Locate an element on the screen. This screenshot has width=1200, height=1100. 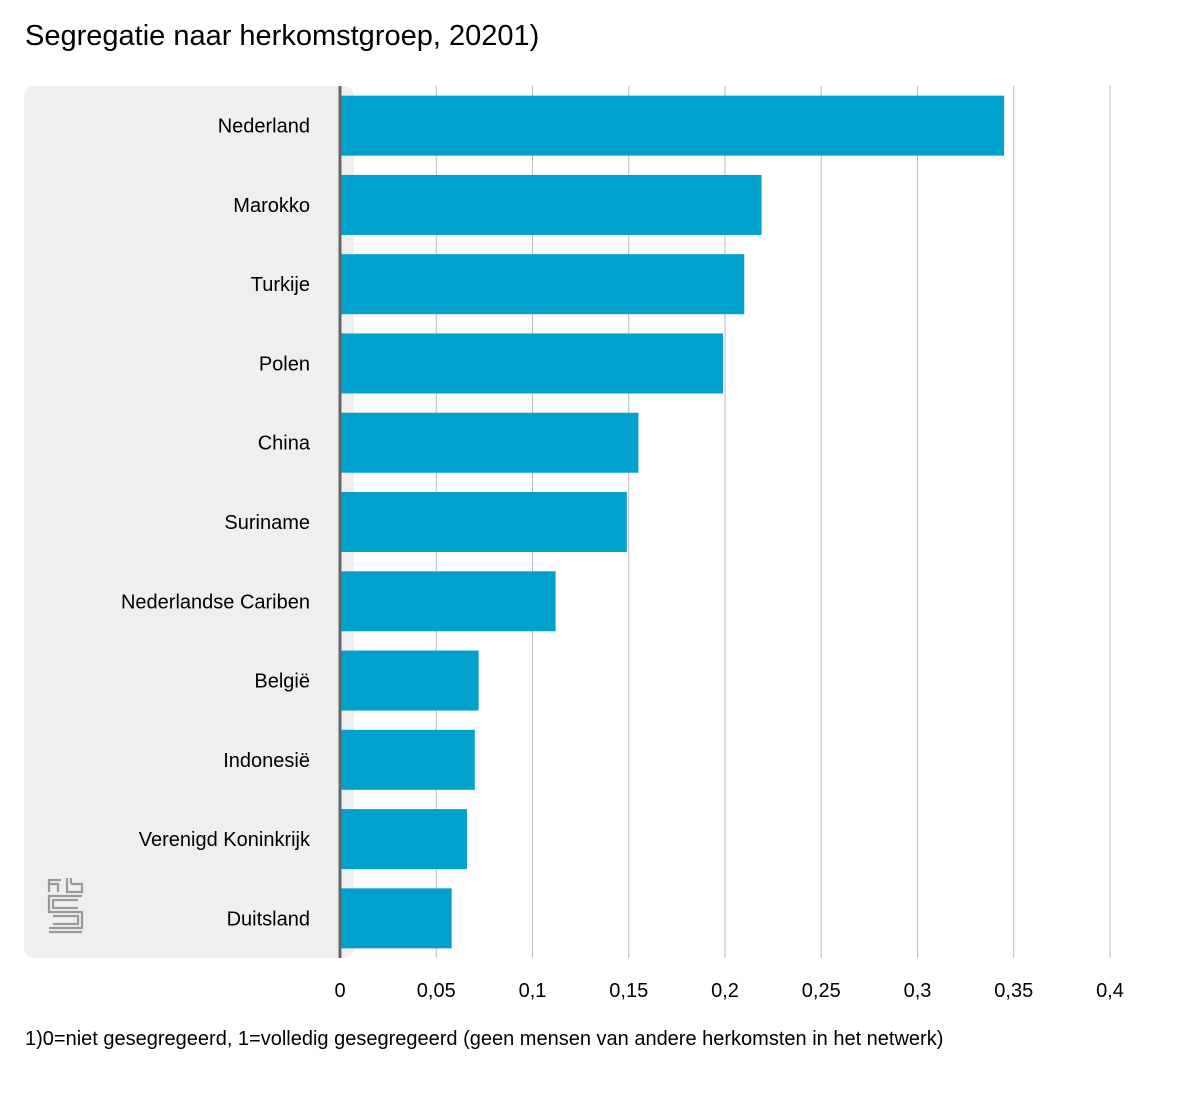
x-tick-label: 0,3 is located at coordinates (918, 991).